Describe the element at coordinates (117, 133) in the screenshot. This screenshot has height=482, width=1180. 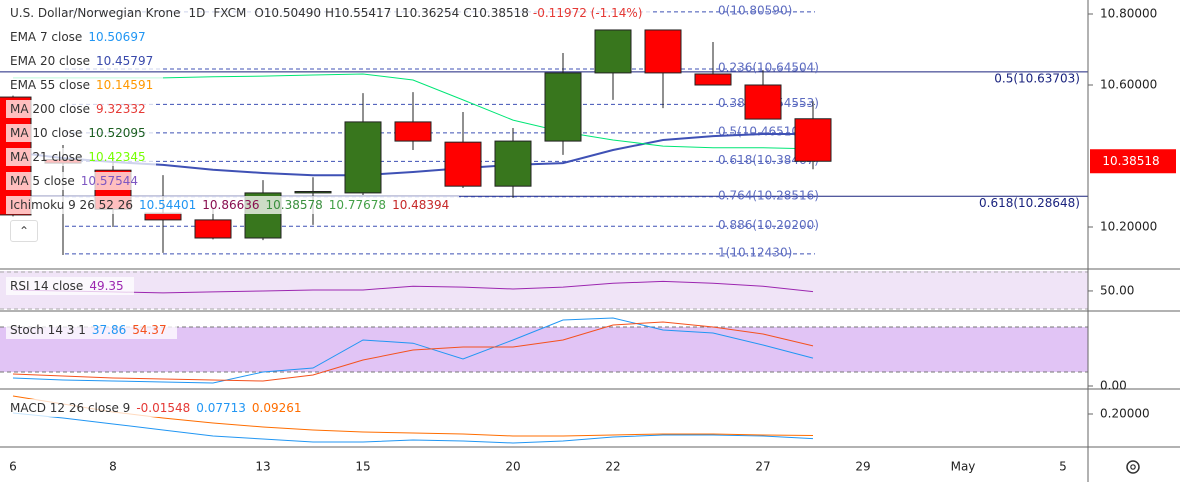
I see `indicator-value: 10.52095` at that location.